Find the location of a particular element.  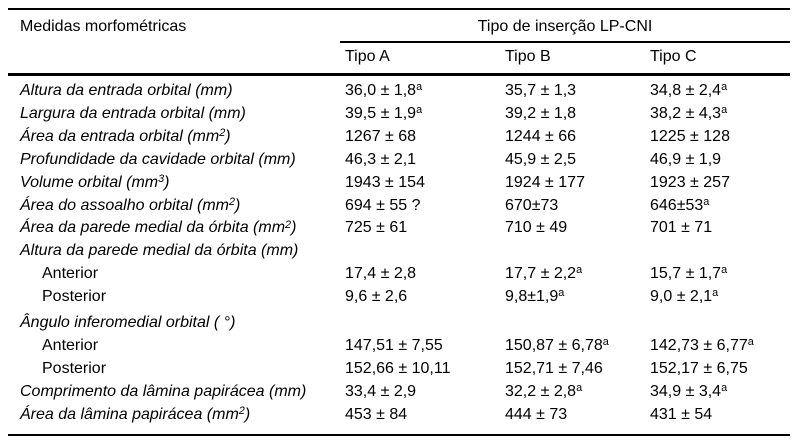

value-cell-tipo-b: 32,2 ± 2,8a is located at coordinates (544, 390).